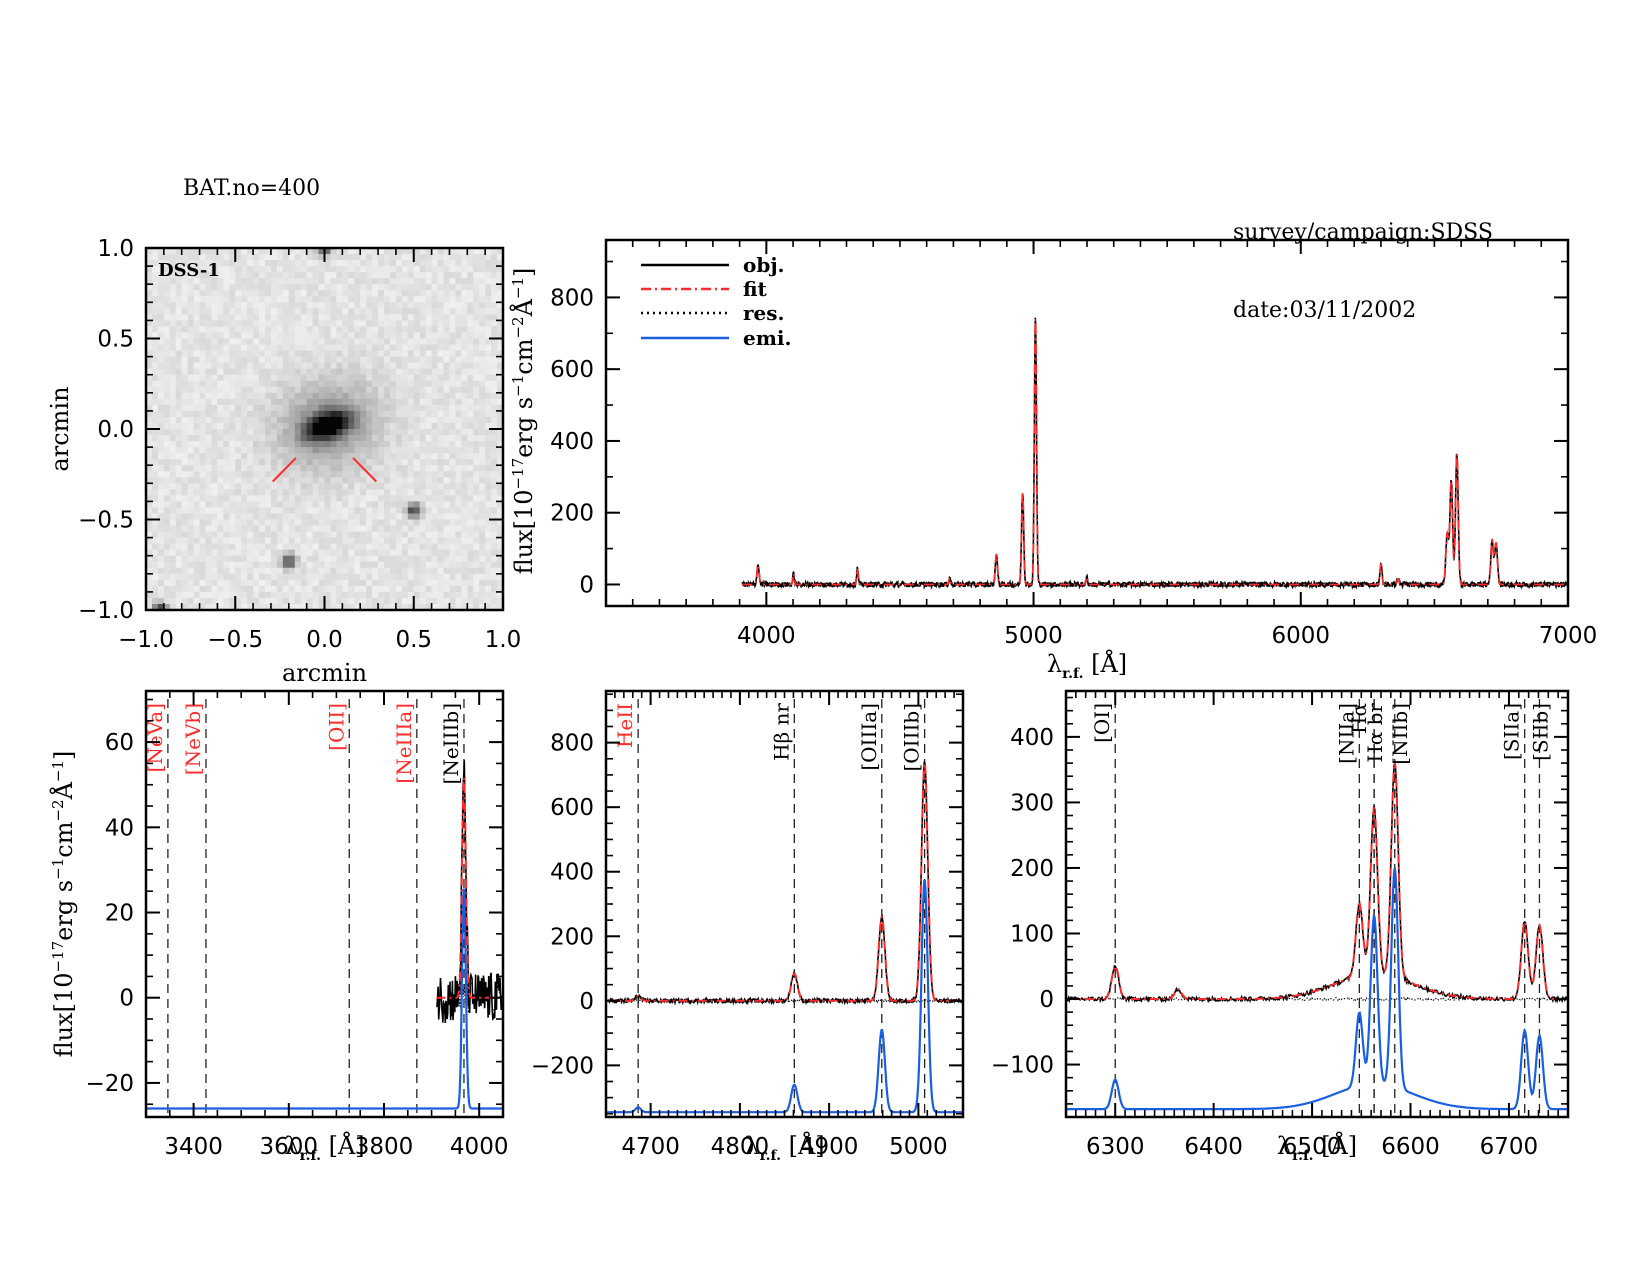  Describe the element at coordinates (518, 474) in the screenshot. I see `full-ylabel-part: −17` at that location.